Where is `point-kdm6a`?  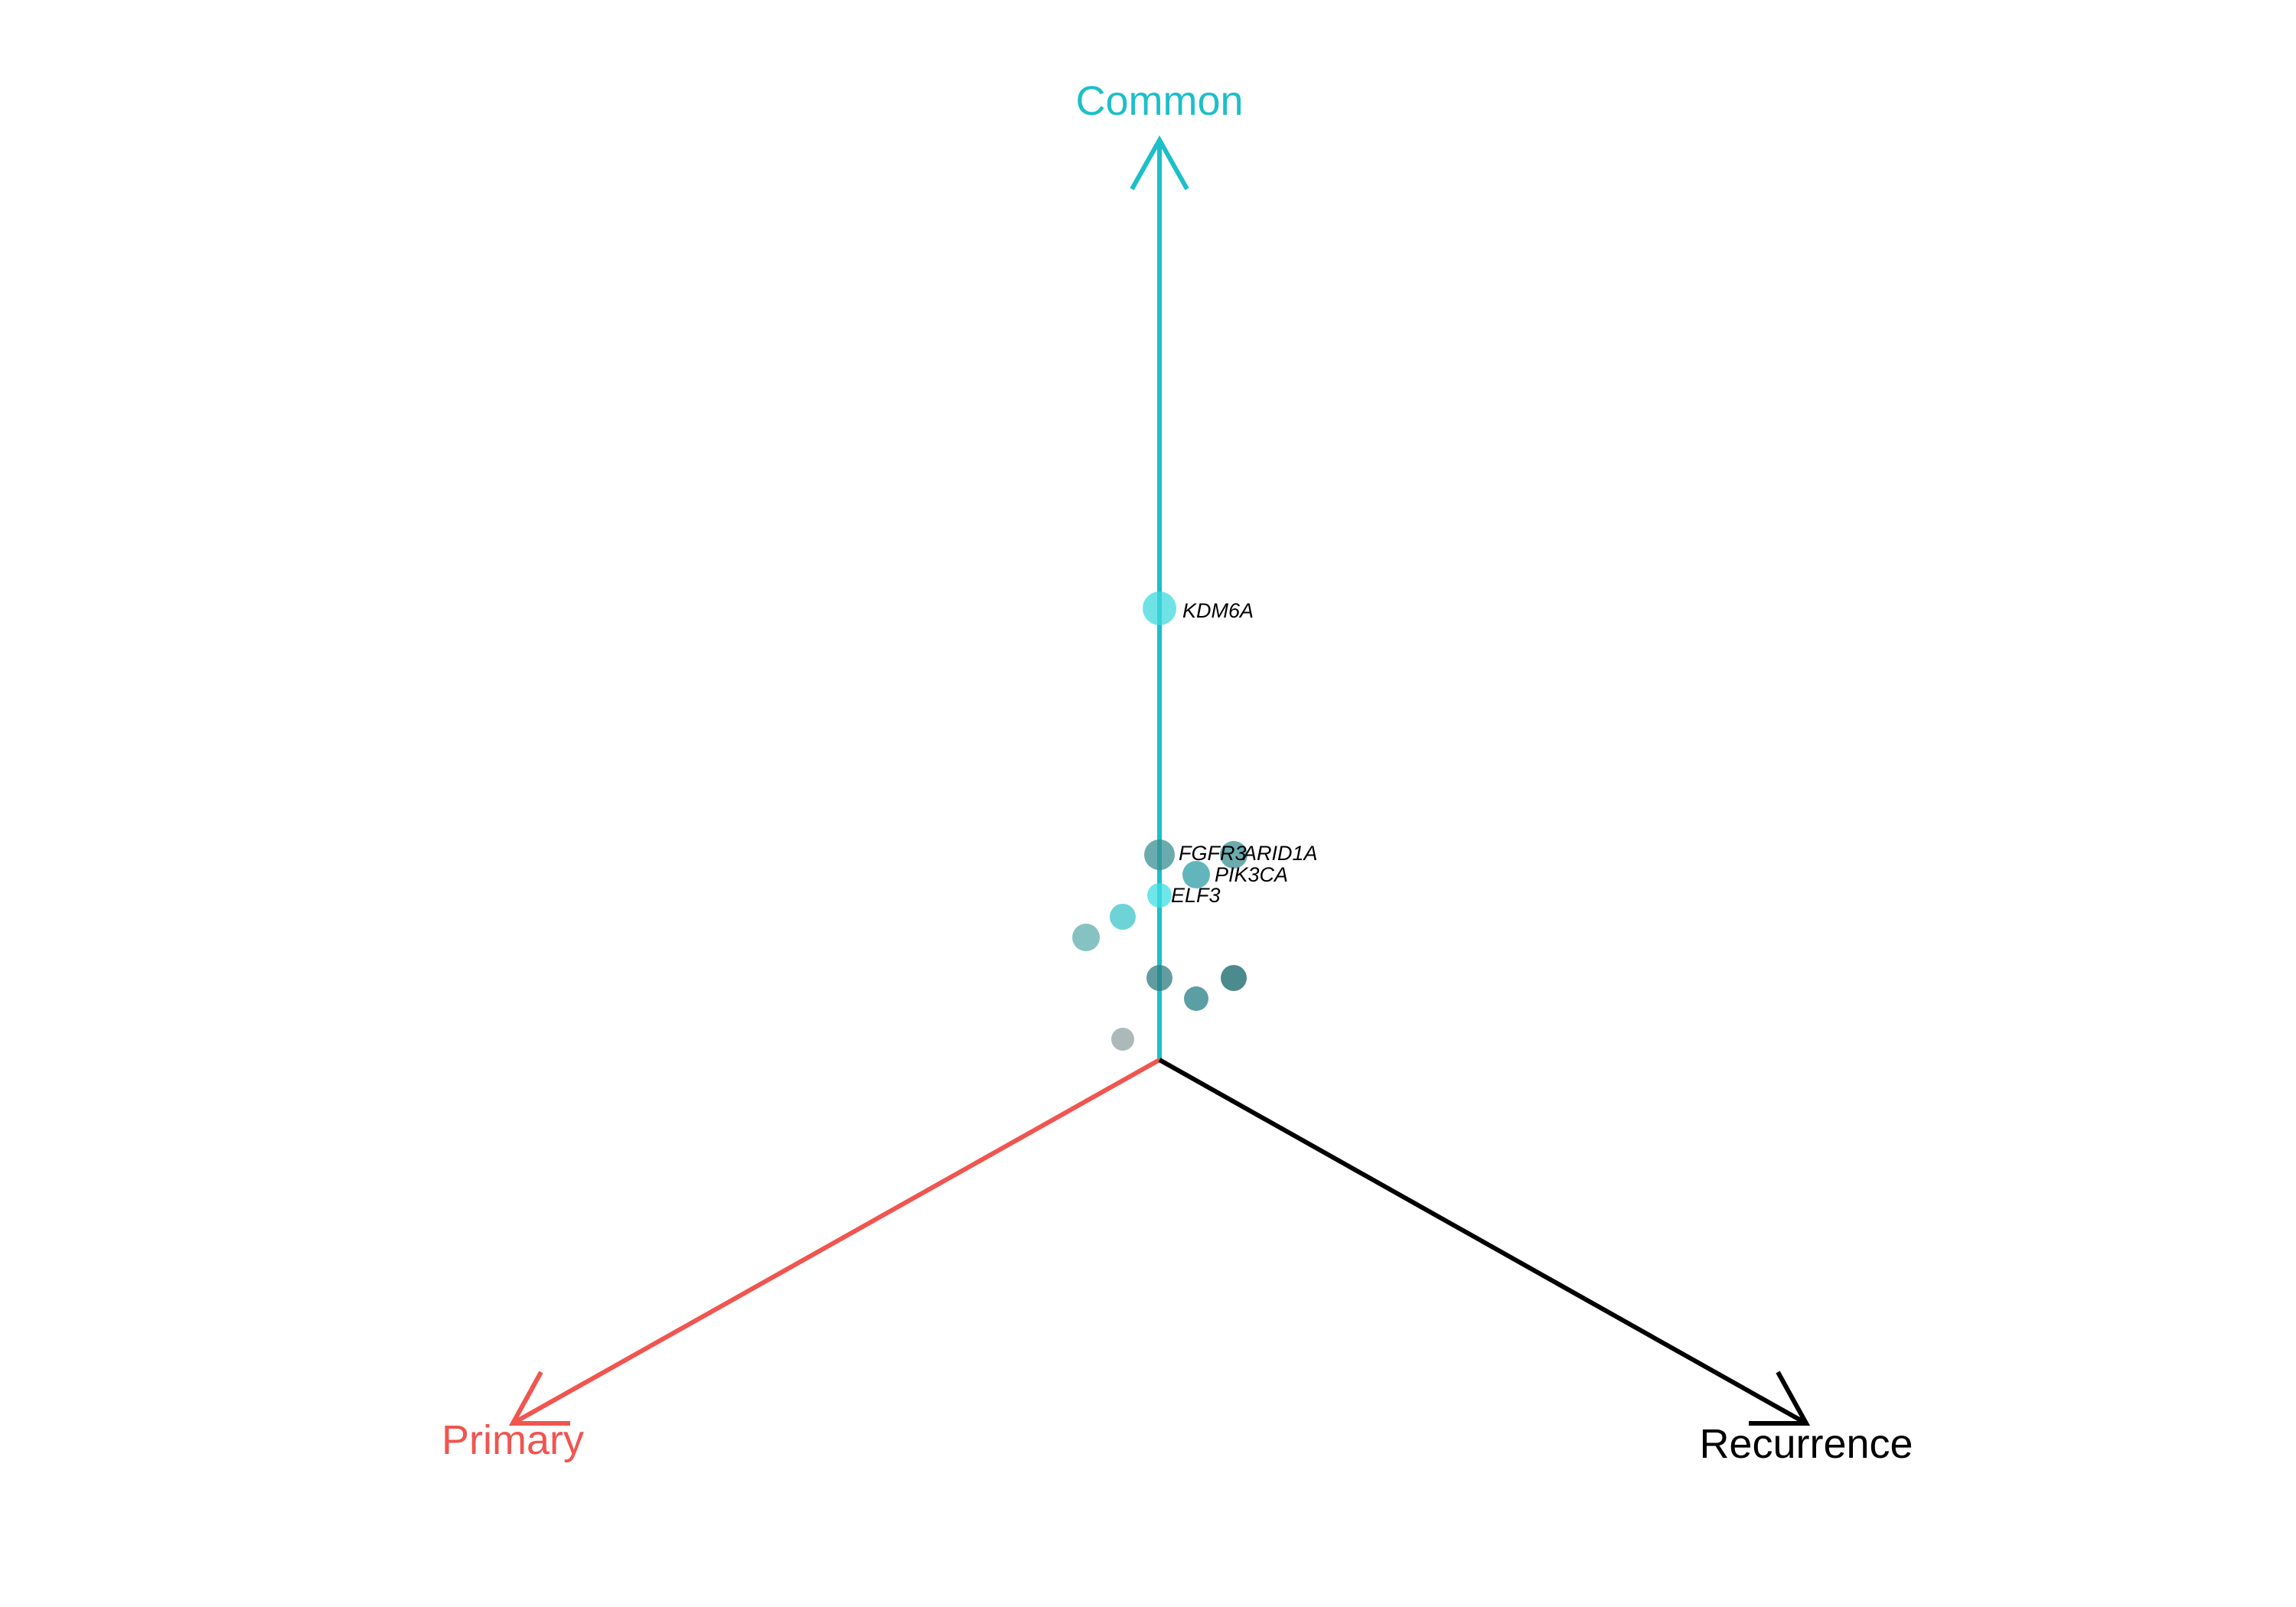
point-kdm6a is located at coordinates (1159, 608).